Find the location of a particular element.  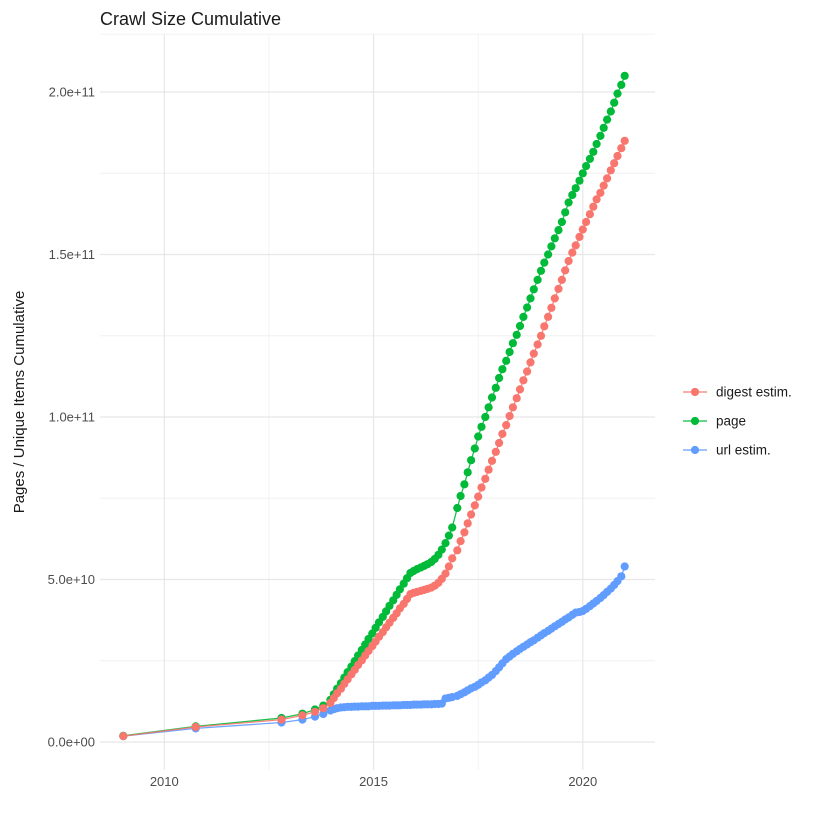

x-tick-label: 2020 is located at coordinates (582, 781).